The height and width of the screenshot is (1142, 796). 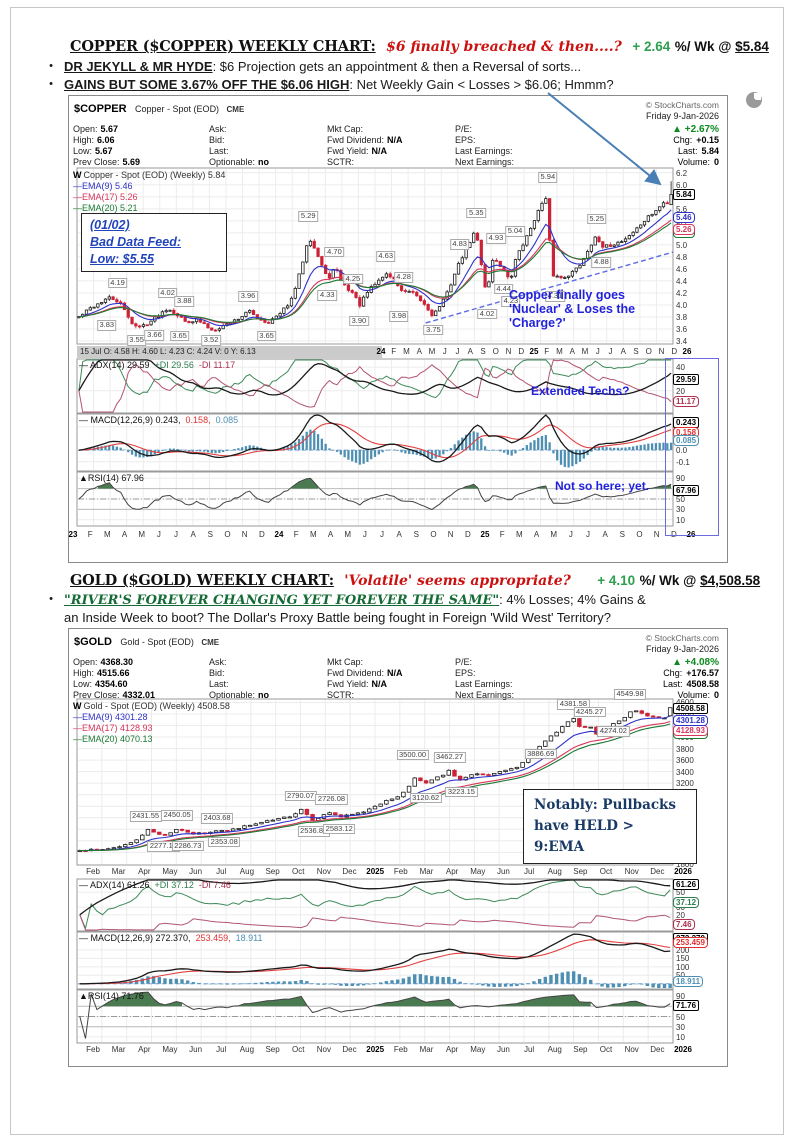 What do you see at coordinates (202, 580) in the screenshot?
I see `gold-title: GOLD ($GOLD) WEEKLY CHART:` at bounding box center [202, 580].